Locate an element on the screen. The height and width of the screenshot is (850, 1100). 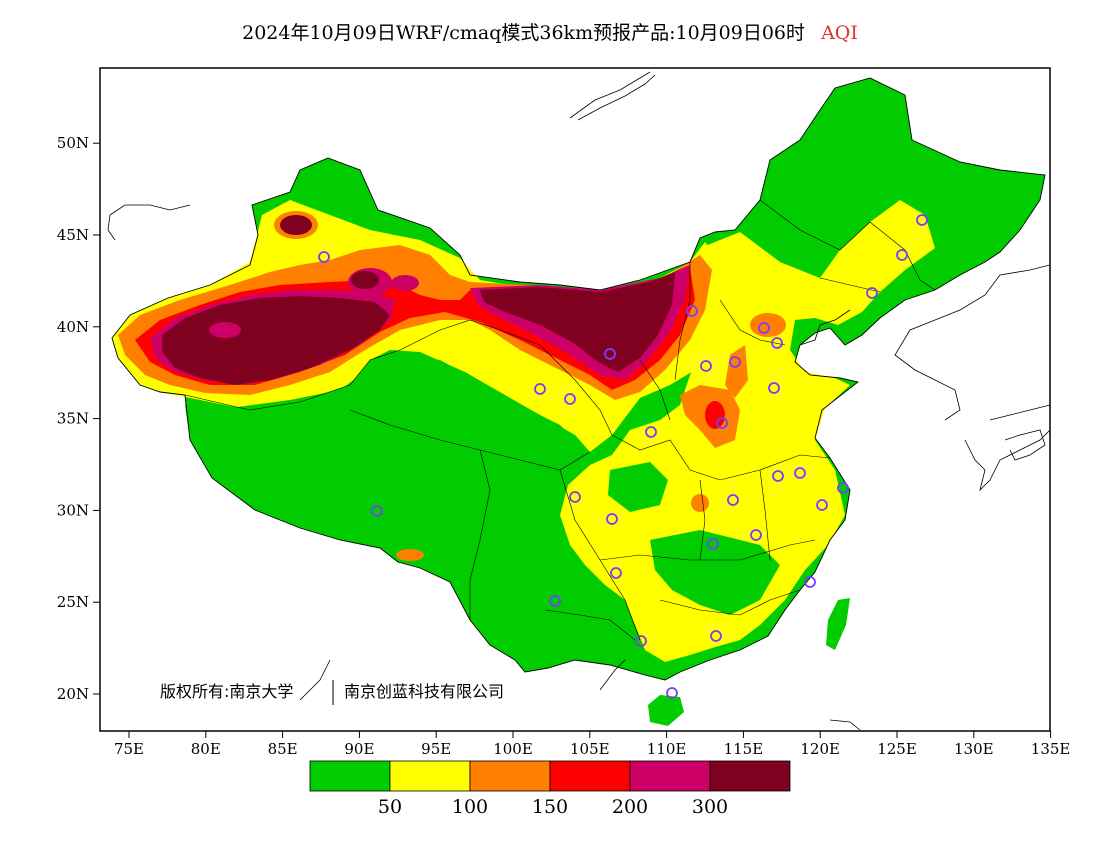
copyright-left: 版权所有:南京大学 is located at coordinates (226, 691).